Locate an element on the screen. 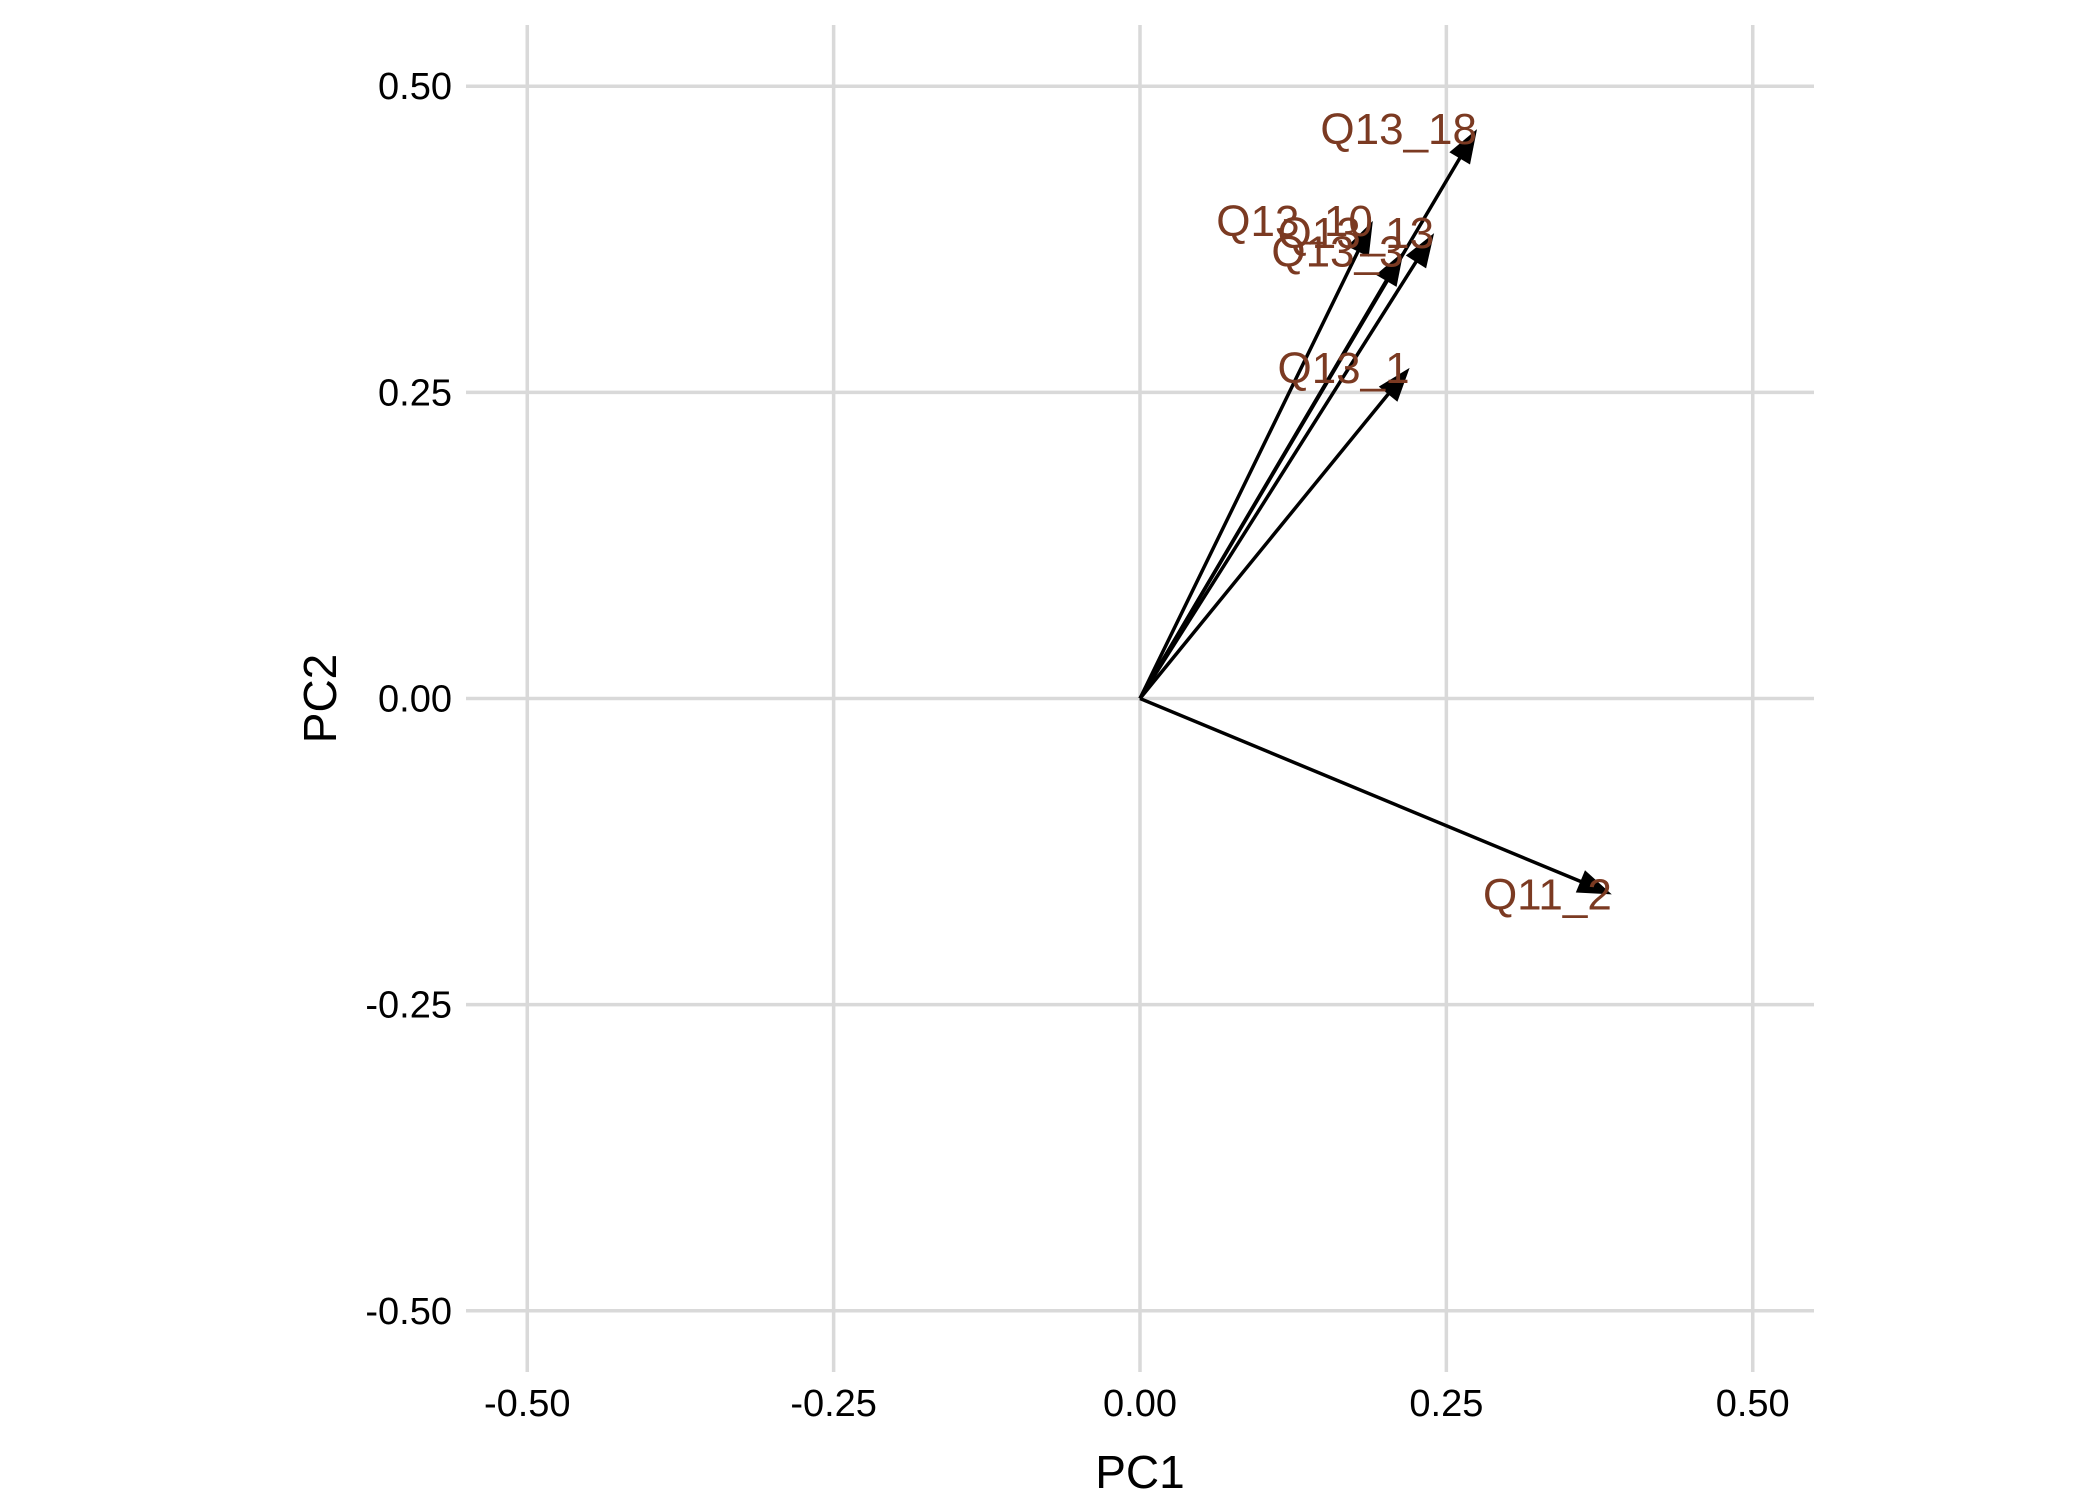 Image resolution: width=2100 pixels, height=1500 pixels. y-tick-label: 0.50 is located at coordinates (415, 87).